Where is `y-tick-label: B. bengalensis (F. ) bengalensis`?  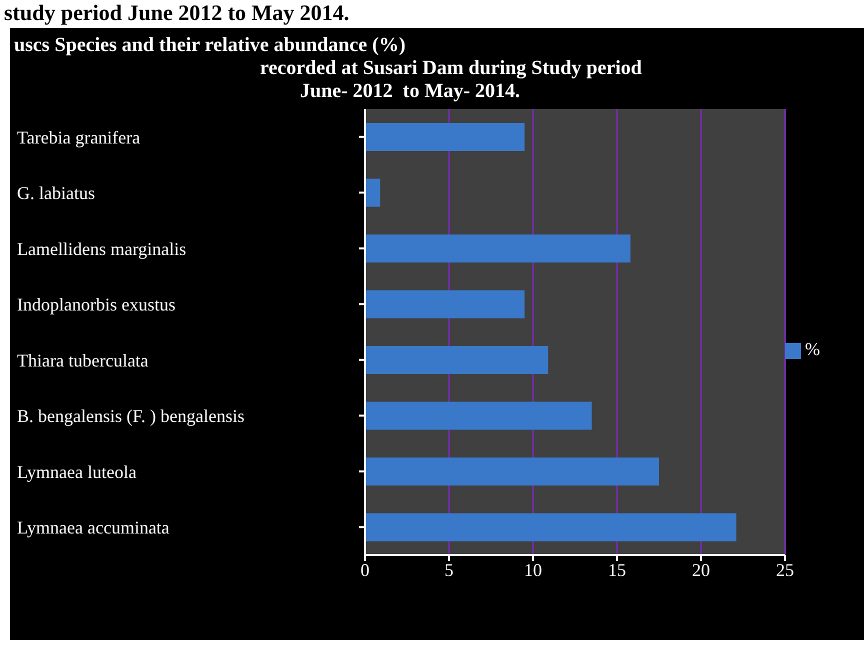 y-tick-label: B. bengalensis (F. ) bengalensis is located at coordinates (131, 416).